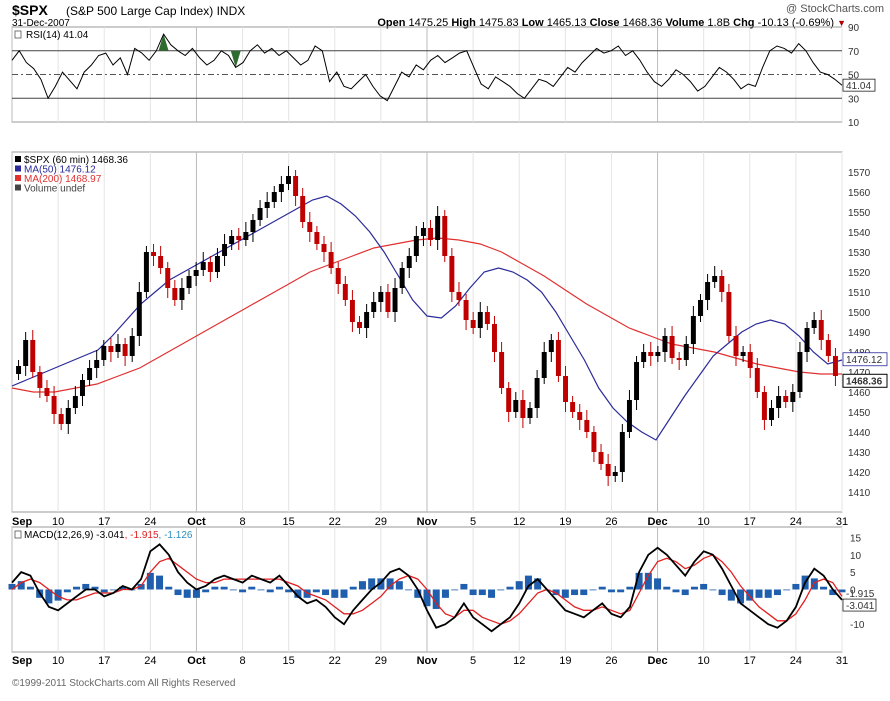 The height and width of the screenshot is (701, 890). Describe the element at coordinates (22, 522) in the screenshot. I see `x-tick-label: Sep` at that location.